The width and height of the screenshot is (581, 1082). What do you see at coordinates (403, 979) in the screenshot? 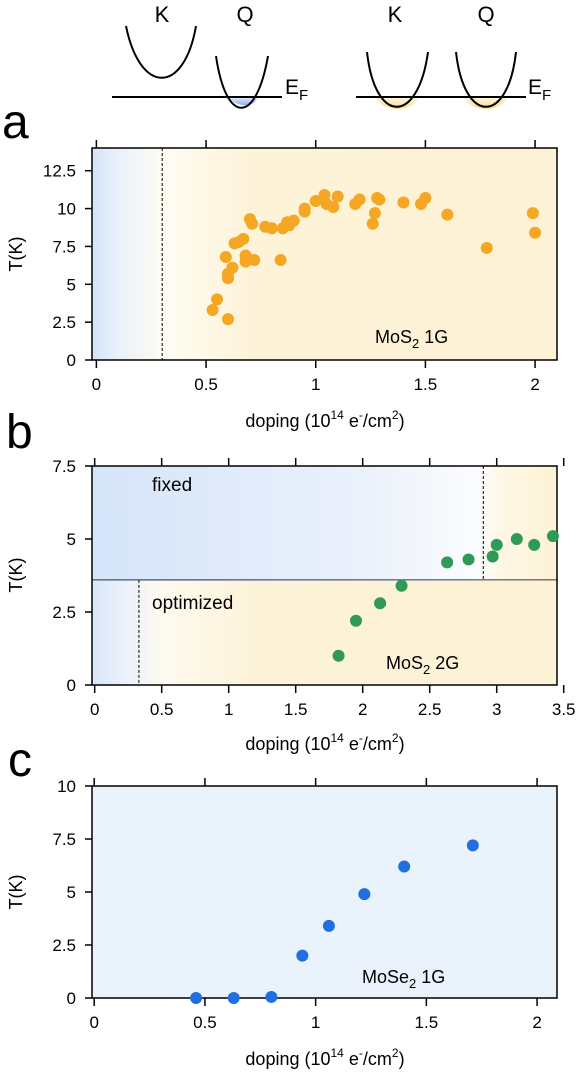
I see `panel-c-annotation: MoSe2 1G` at bounding box center [403, 979].